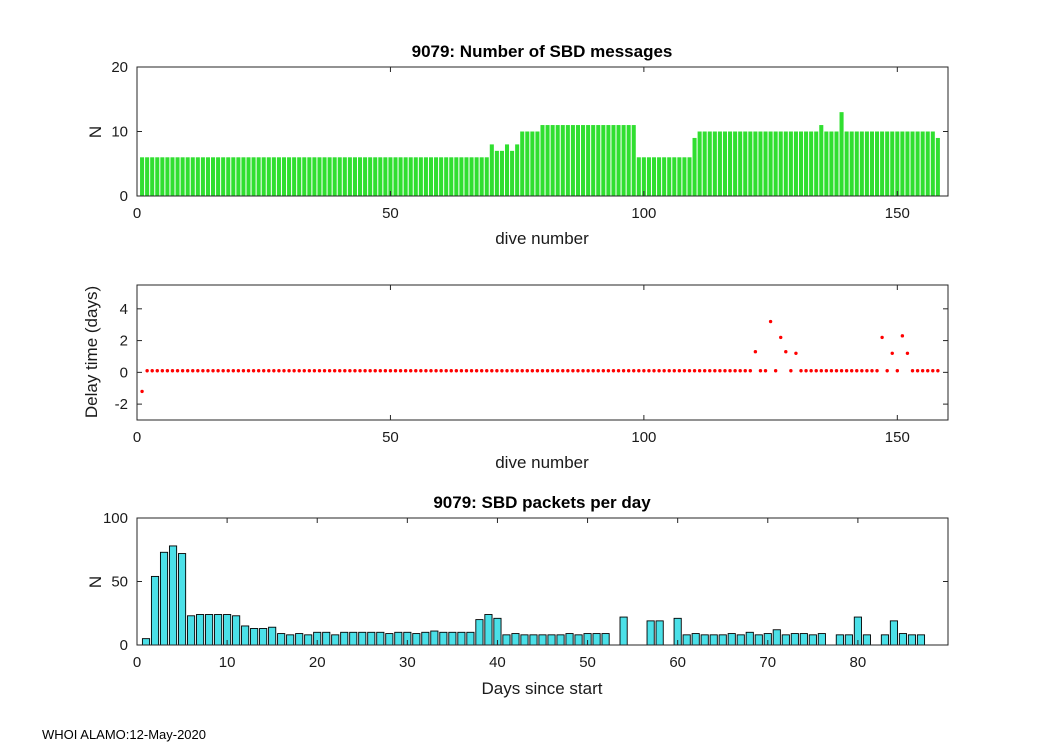  Describe the element at coordinates (407, 662) in the screenshot. I see `x-tick-label: 30` at that location.